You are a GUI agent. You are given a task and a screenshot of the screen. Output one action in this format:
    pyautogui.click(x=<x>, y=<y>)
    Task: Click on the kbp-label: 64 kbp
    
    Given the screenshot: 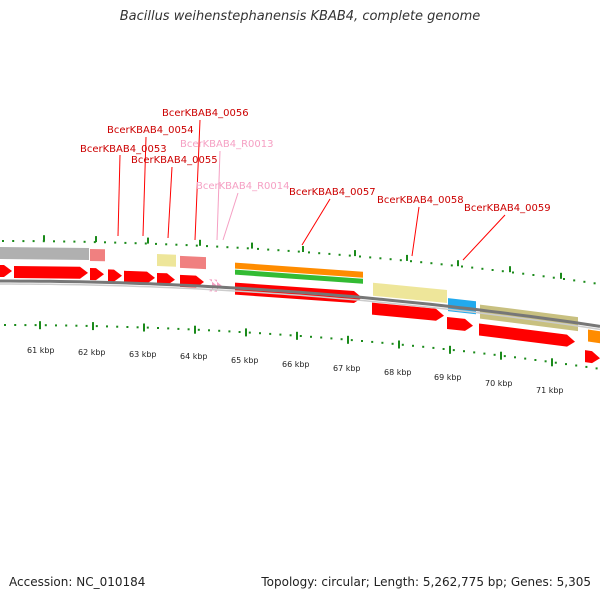 What is the action you would take?
    pyautogui.click(x=194, y=356)
    